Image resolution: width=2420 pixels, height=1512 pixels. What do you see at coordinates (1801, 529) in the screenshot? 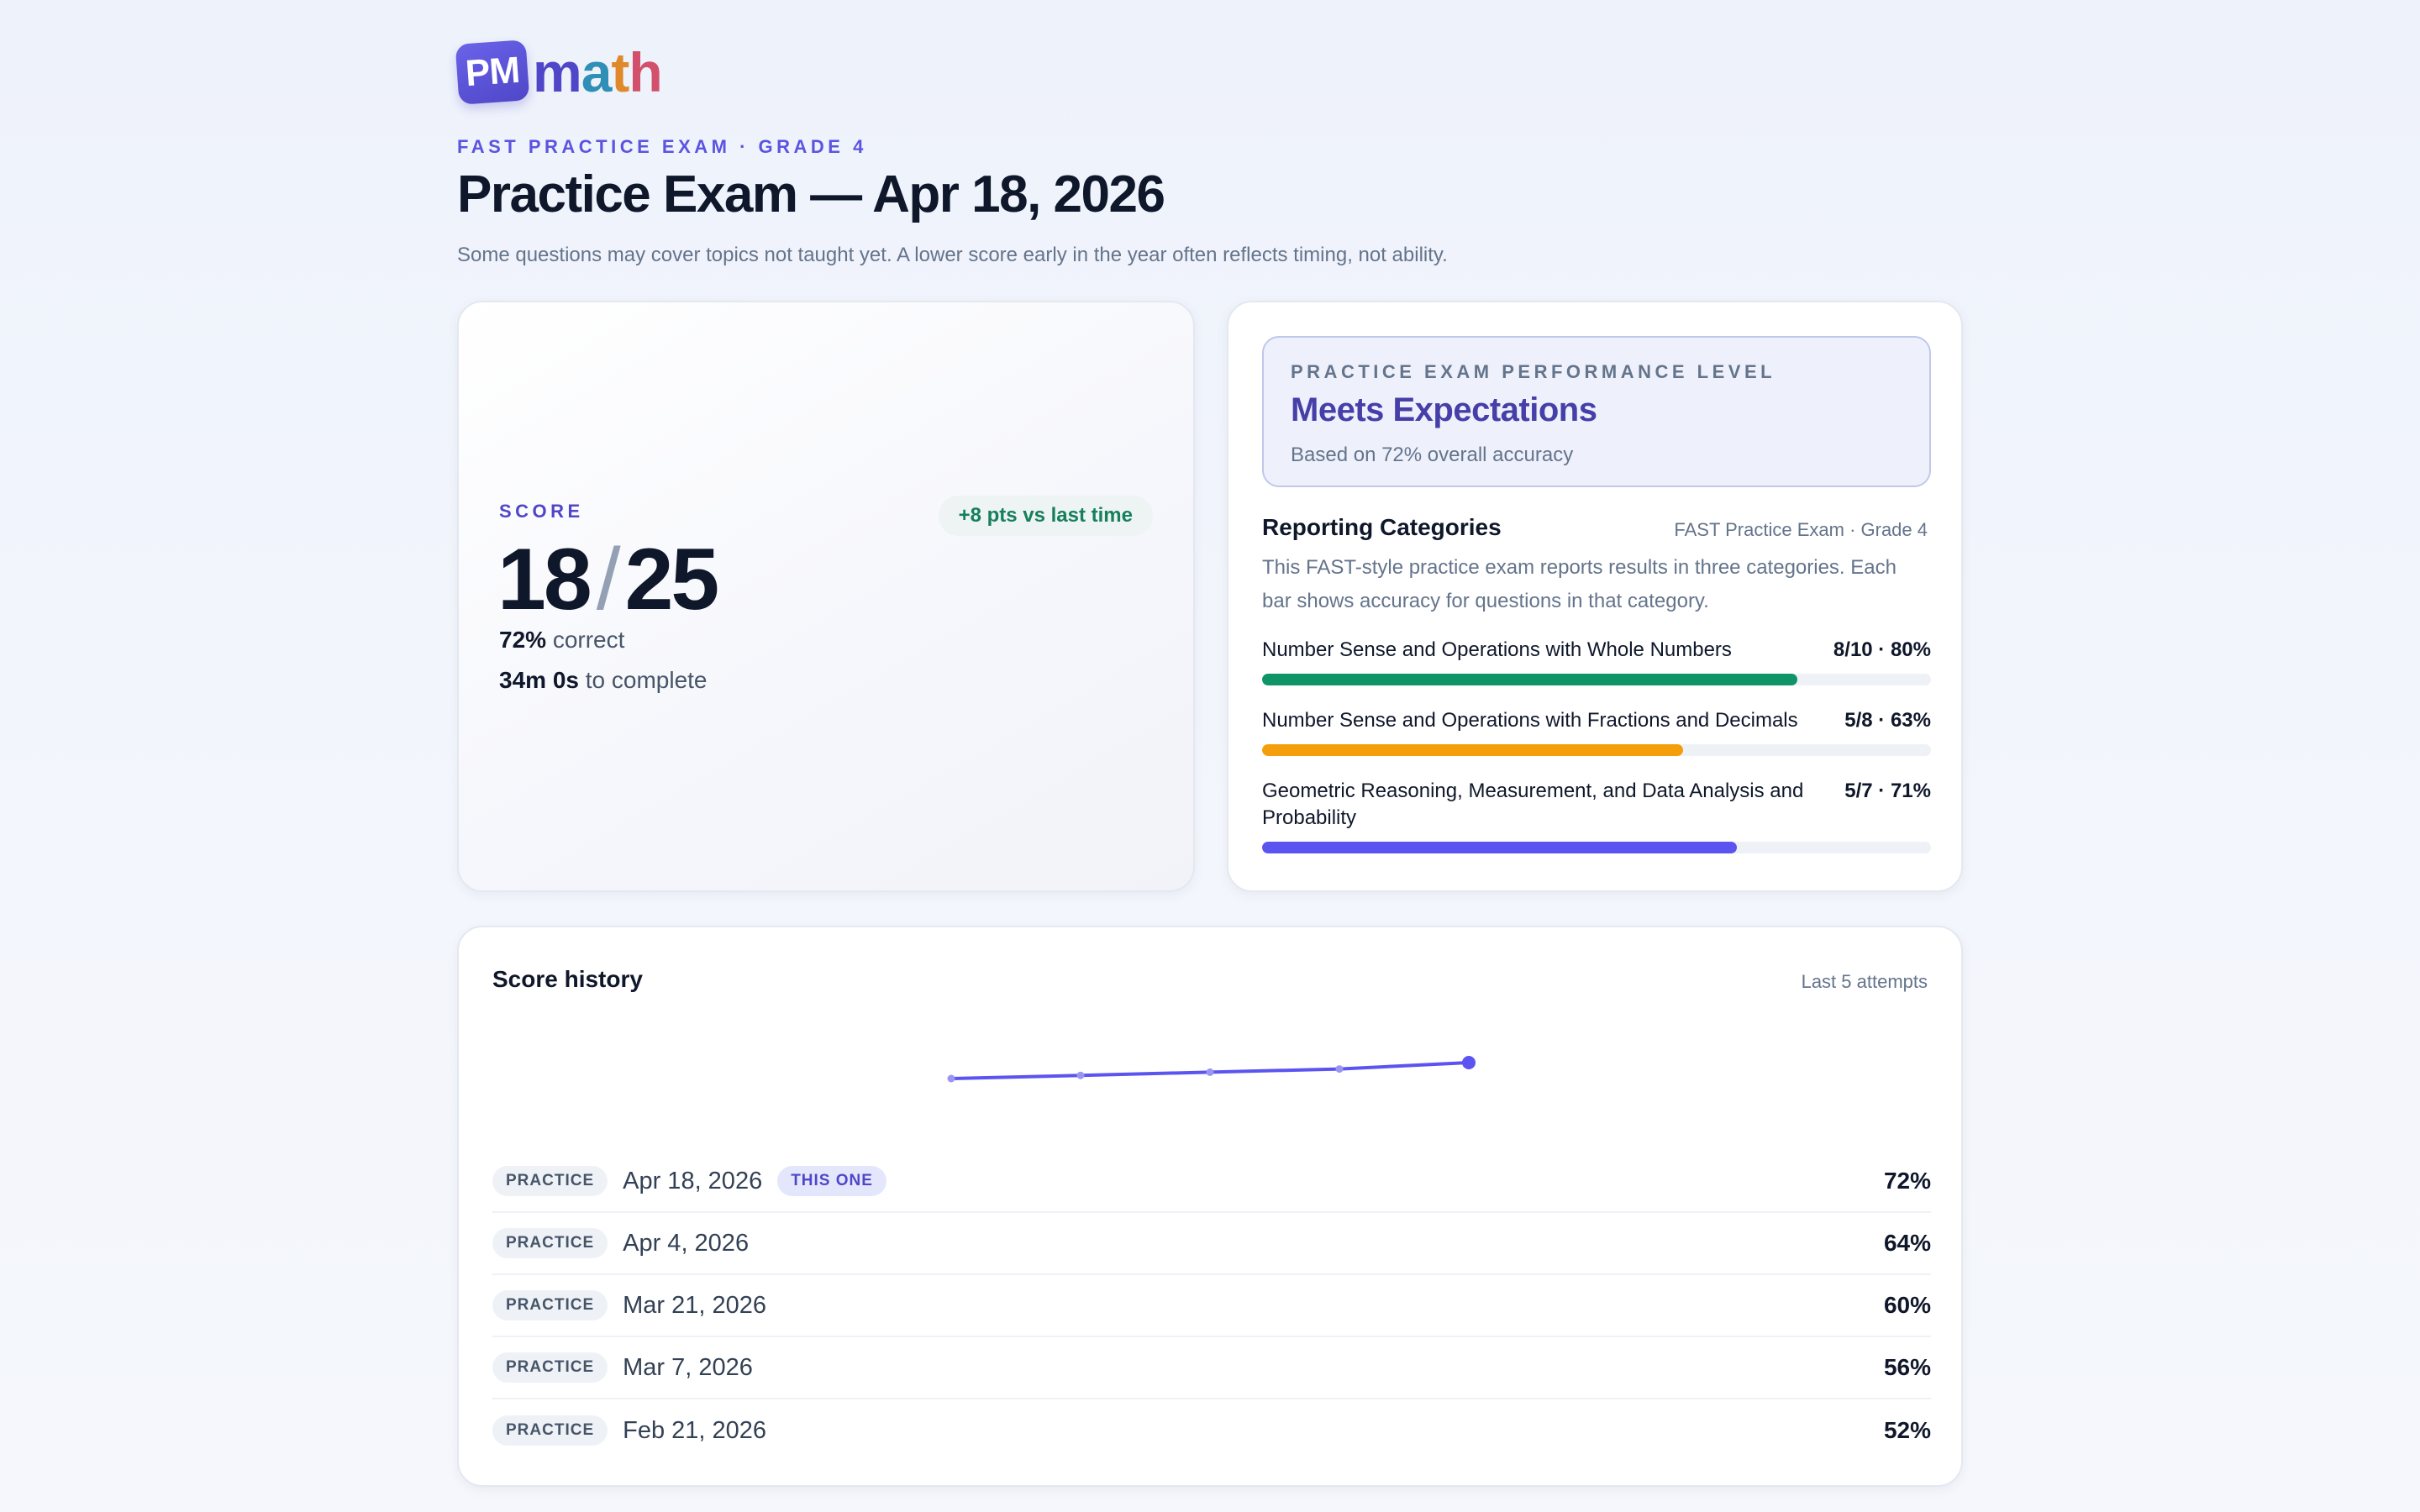
I see `reporting-categories-context: FAST Practice Exam · Grade 4` at bounding box center [1801, 529].